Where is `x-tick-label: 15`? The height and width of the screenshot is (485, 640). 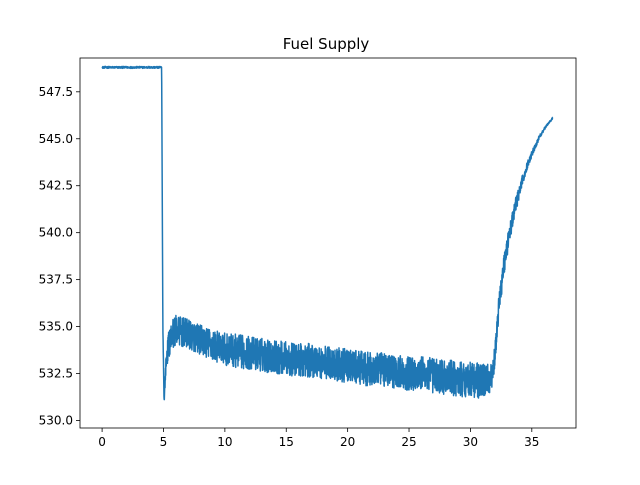 x-tick-label: 15 is located at coordinates (286, 442).